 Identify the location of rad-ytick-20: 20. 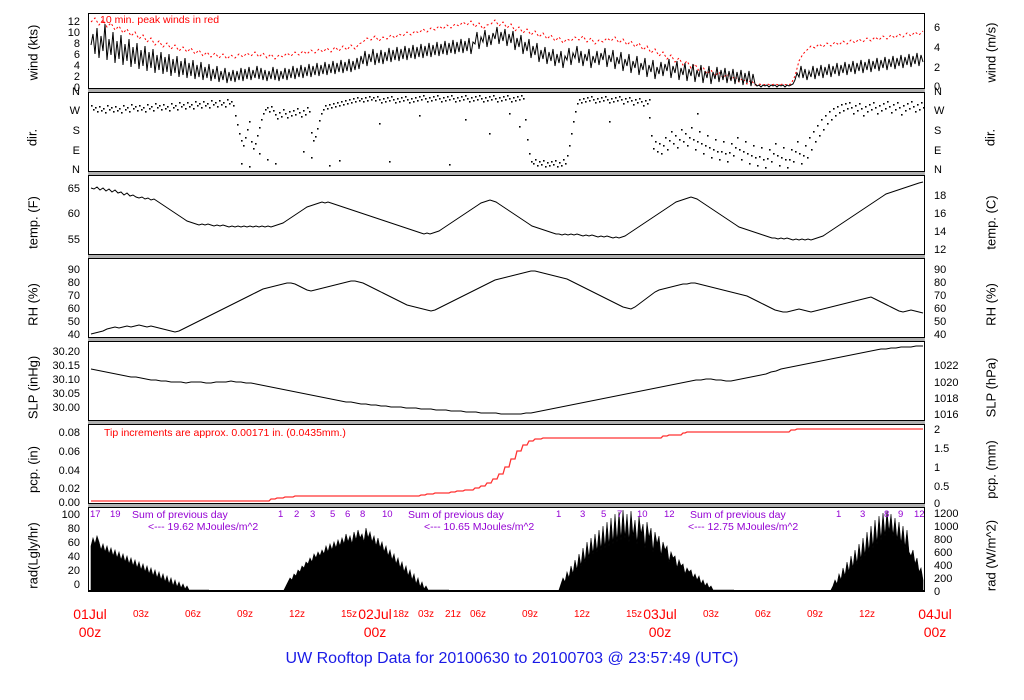
(73, 571).